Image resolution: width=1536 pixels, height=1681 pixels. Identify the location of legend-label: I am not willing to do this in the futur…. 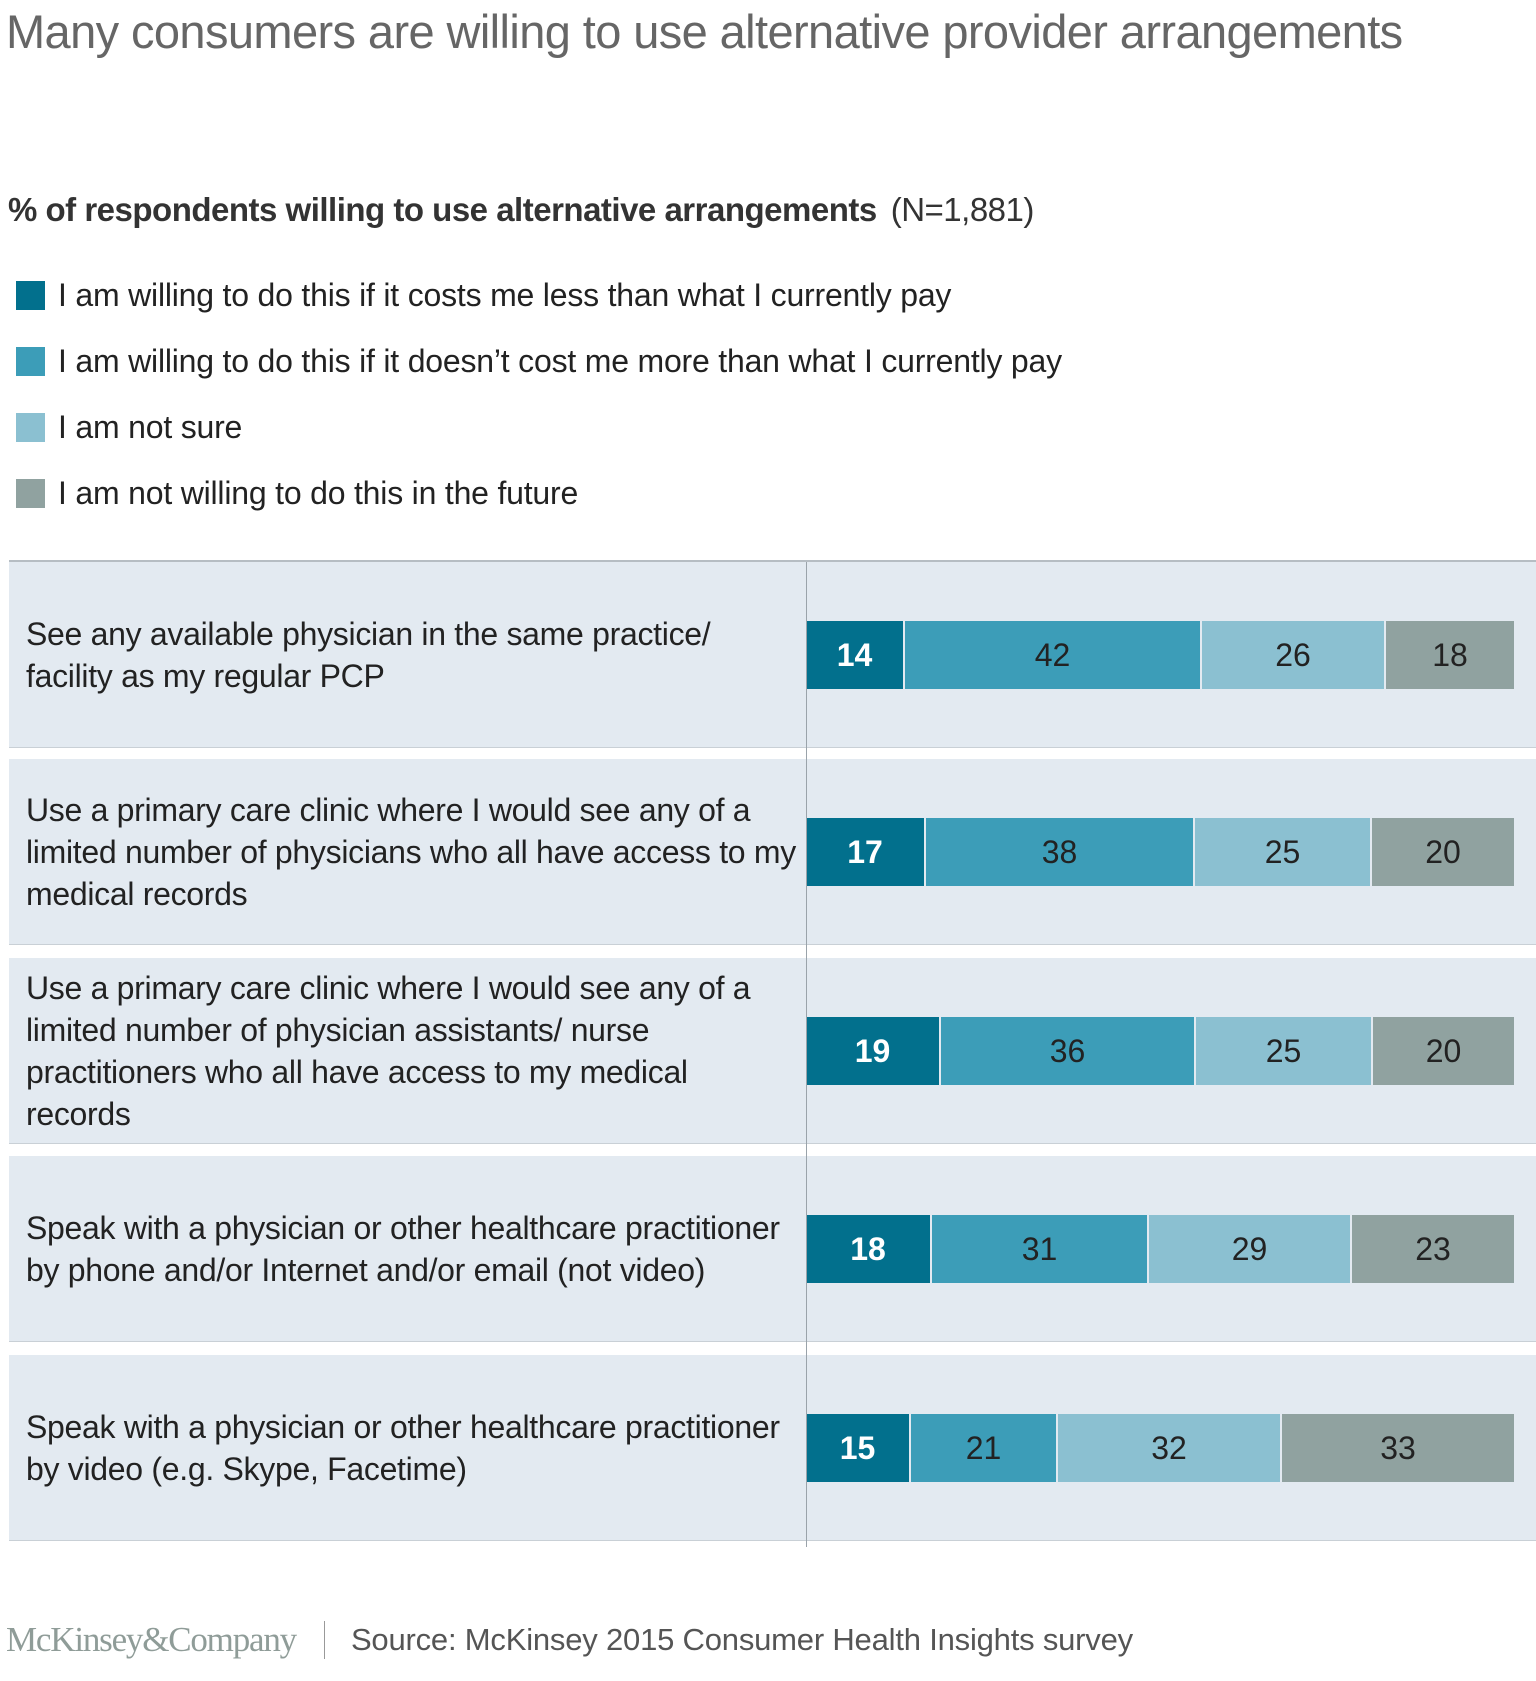
(318, 492).